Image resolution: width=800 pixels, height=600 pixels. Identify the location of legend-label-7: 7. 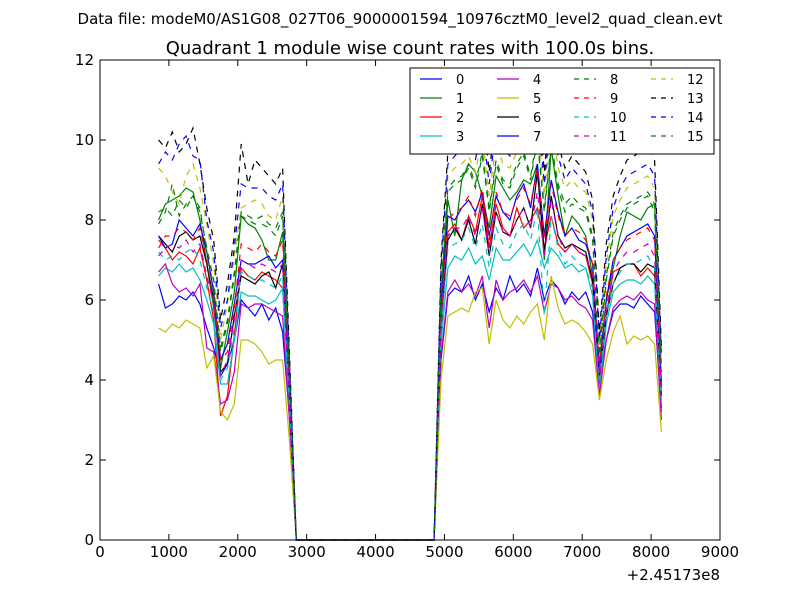
(537, 137).